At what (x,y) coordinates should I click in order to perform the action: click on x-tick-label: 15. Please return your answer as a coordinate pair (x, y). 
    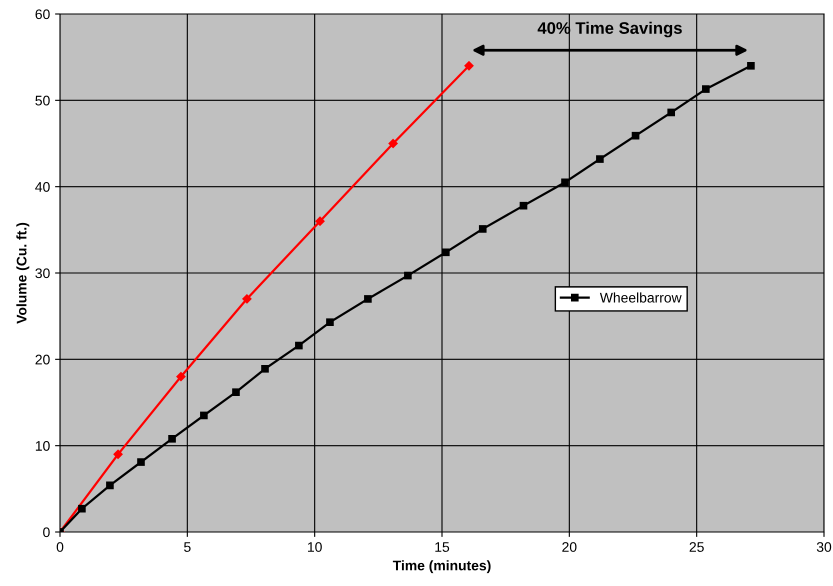
    Looking at the image, I should click on (442, 547).